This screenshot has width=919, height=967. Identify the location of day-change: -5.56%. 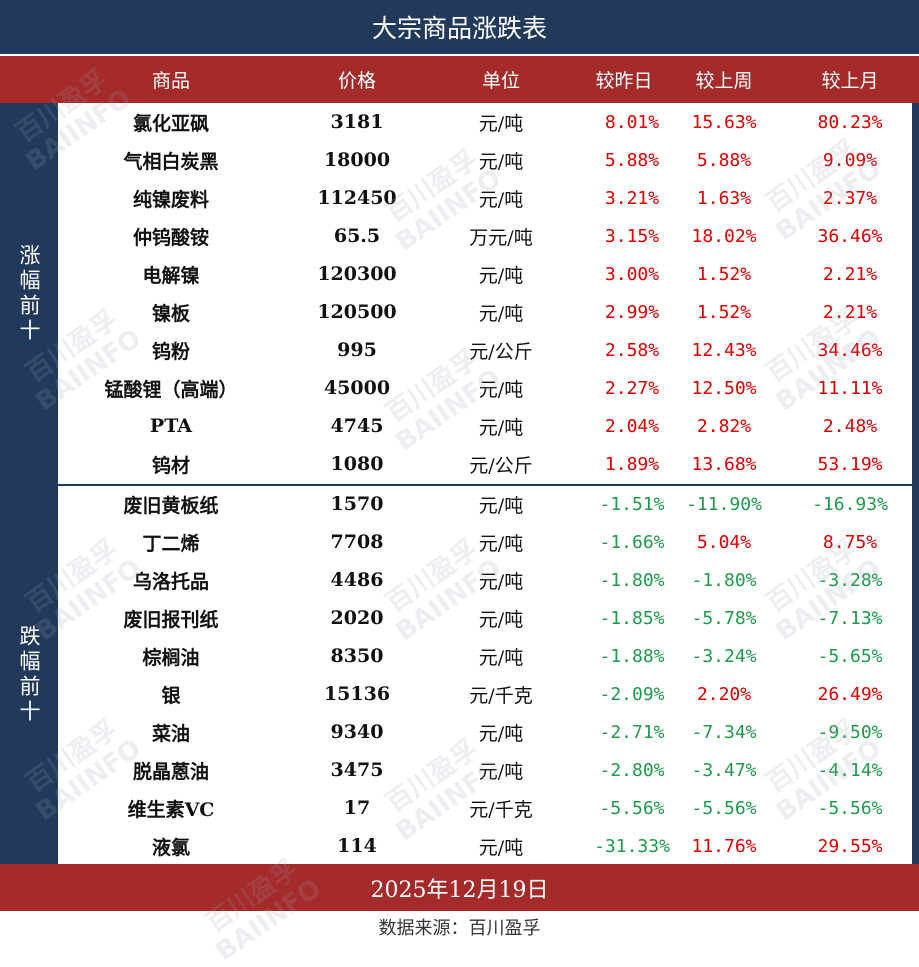
(632, 808).